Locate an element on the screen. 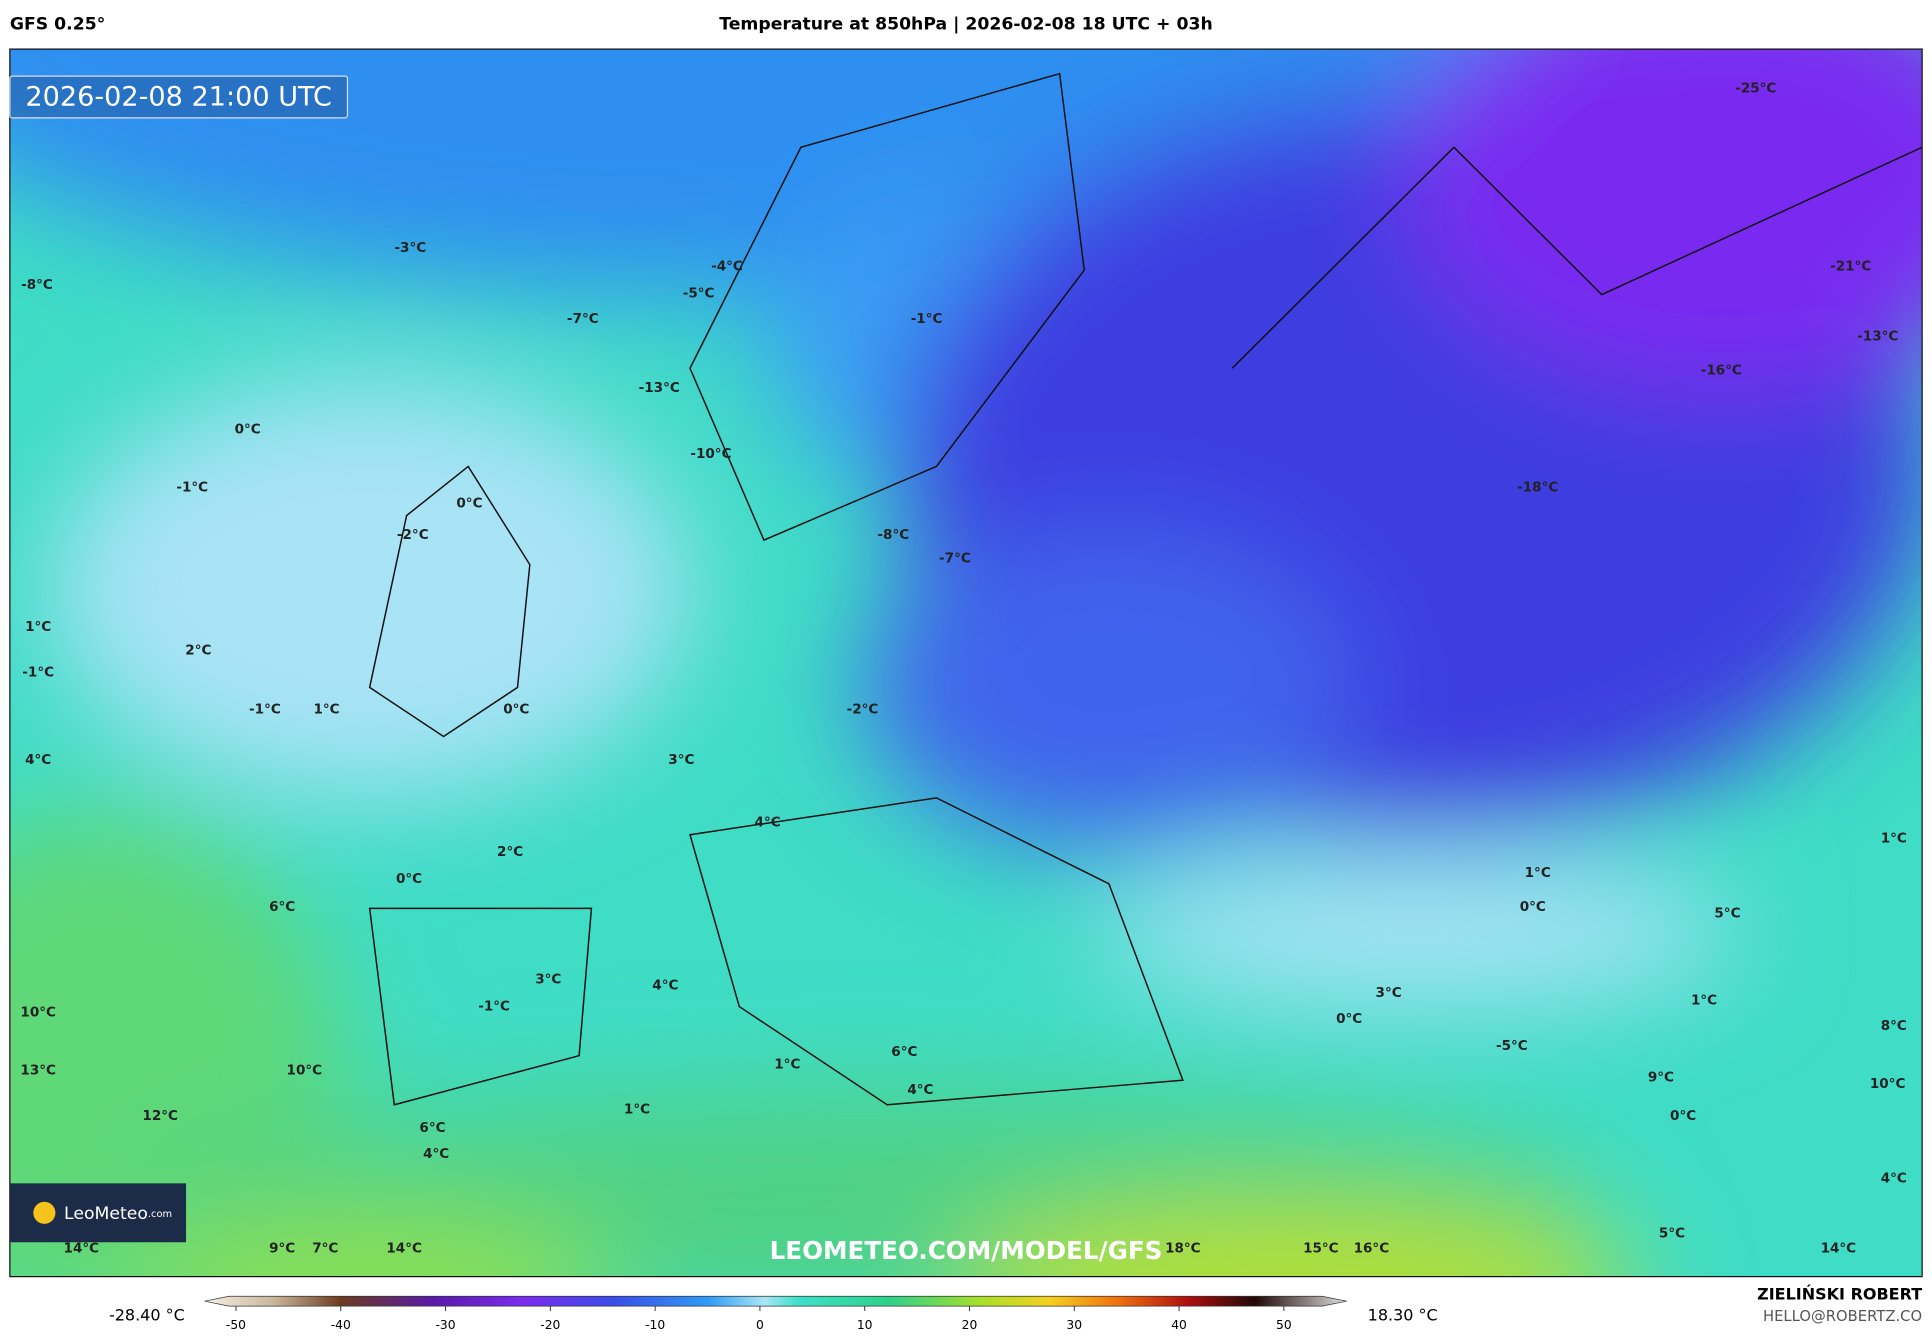 The width and height of the screenshot is (1932, 1338). temperature-label: 15°C is located at coordinates (1321, 1248).